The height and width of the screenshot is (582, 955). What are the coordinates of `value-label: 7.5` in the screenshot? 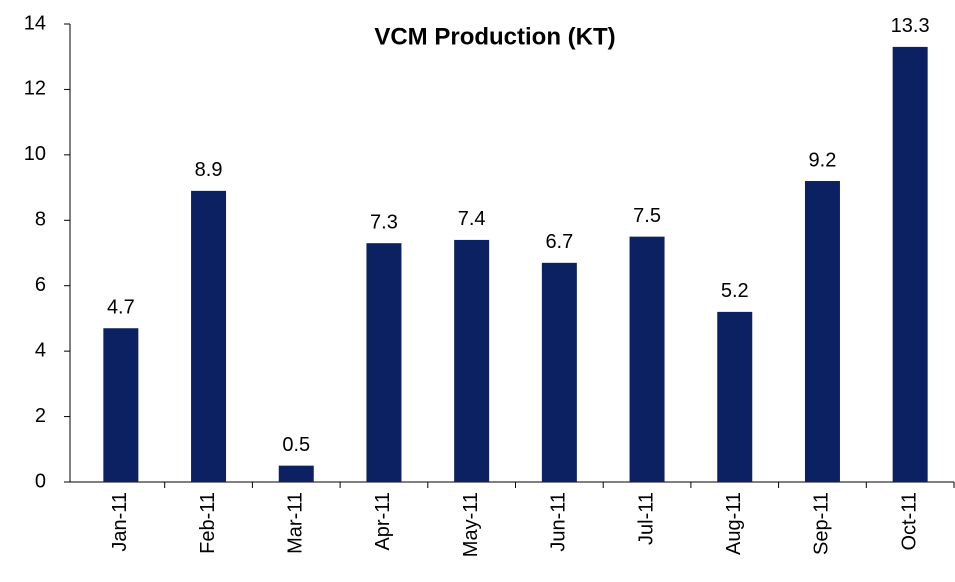 It's located at (647, 216).